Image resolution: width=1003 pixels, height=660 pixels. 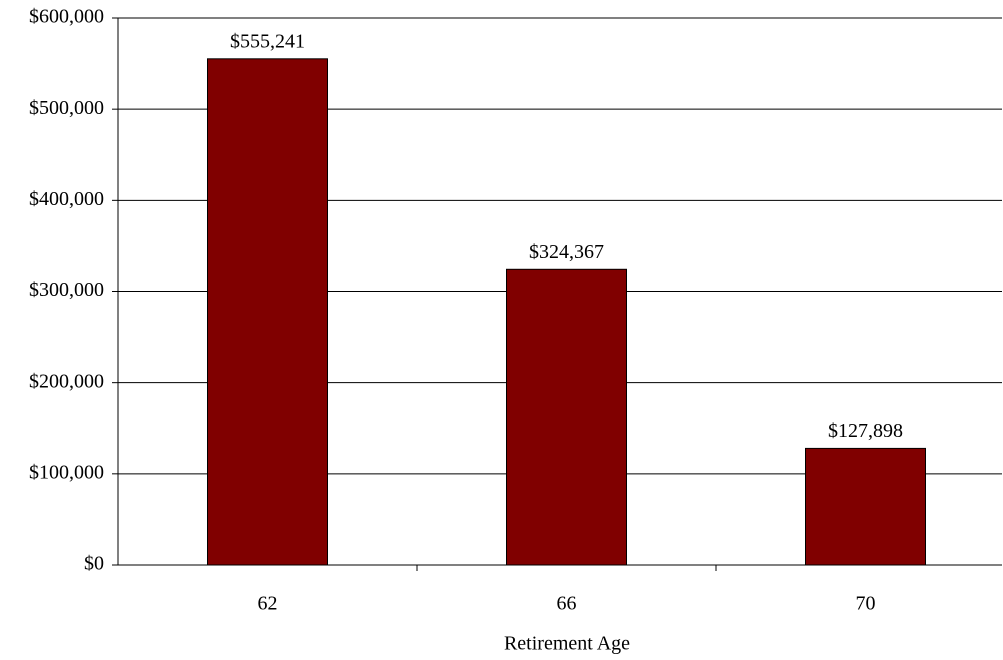 What do you see at coordinates (66, 290) in the screenshot?
I see `y-tick-label: $300,000` at bounding box center [66, 290].